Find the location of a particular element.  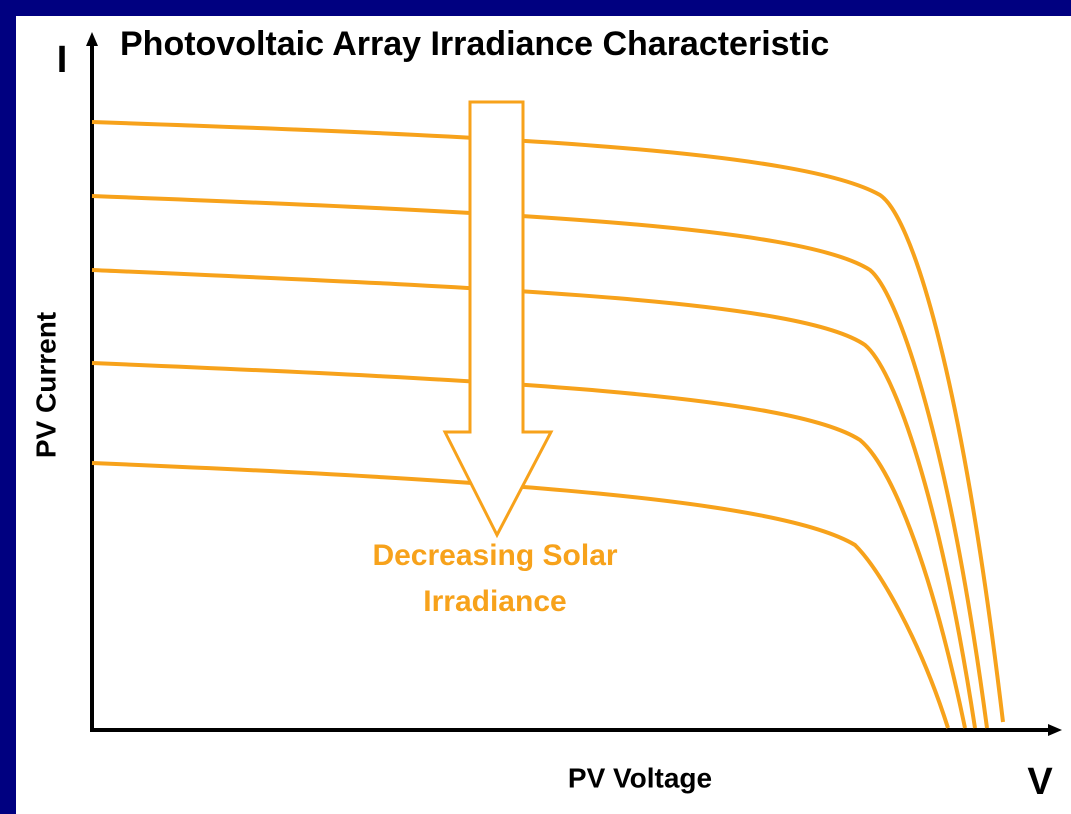

x-label: PV Voltage is located at coordinates (640, 777).